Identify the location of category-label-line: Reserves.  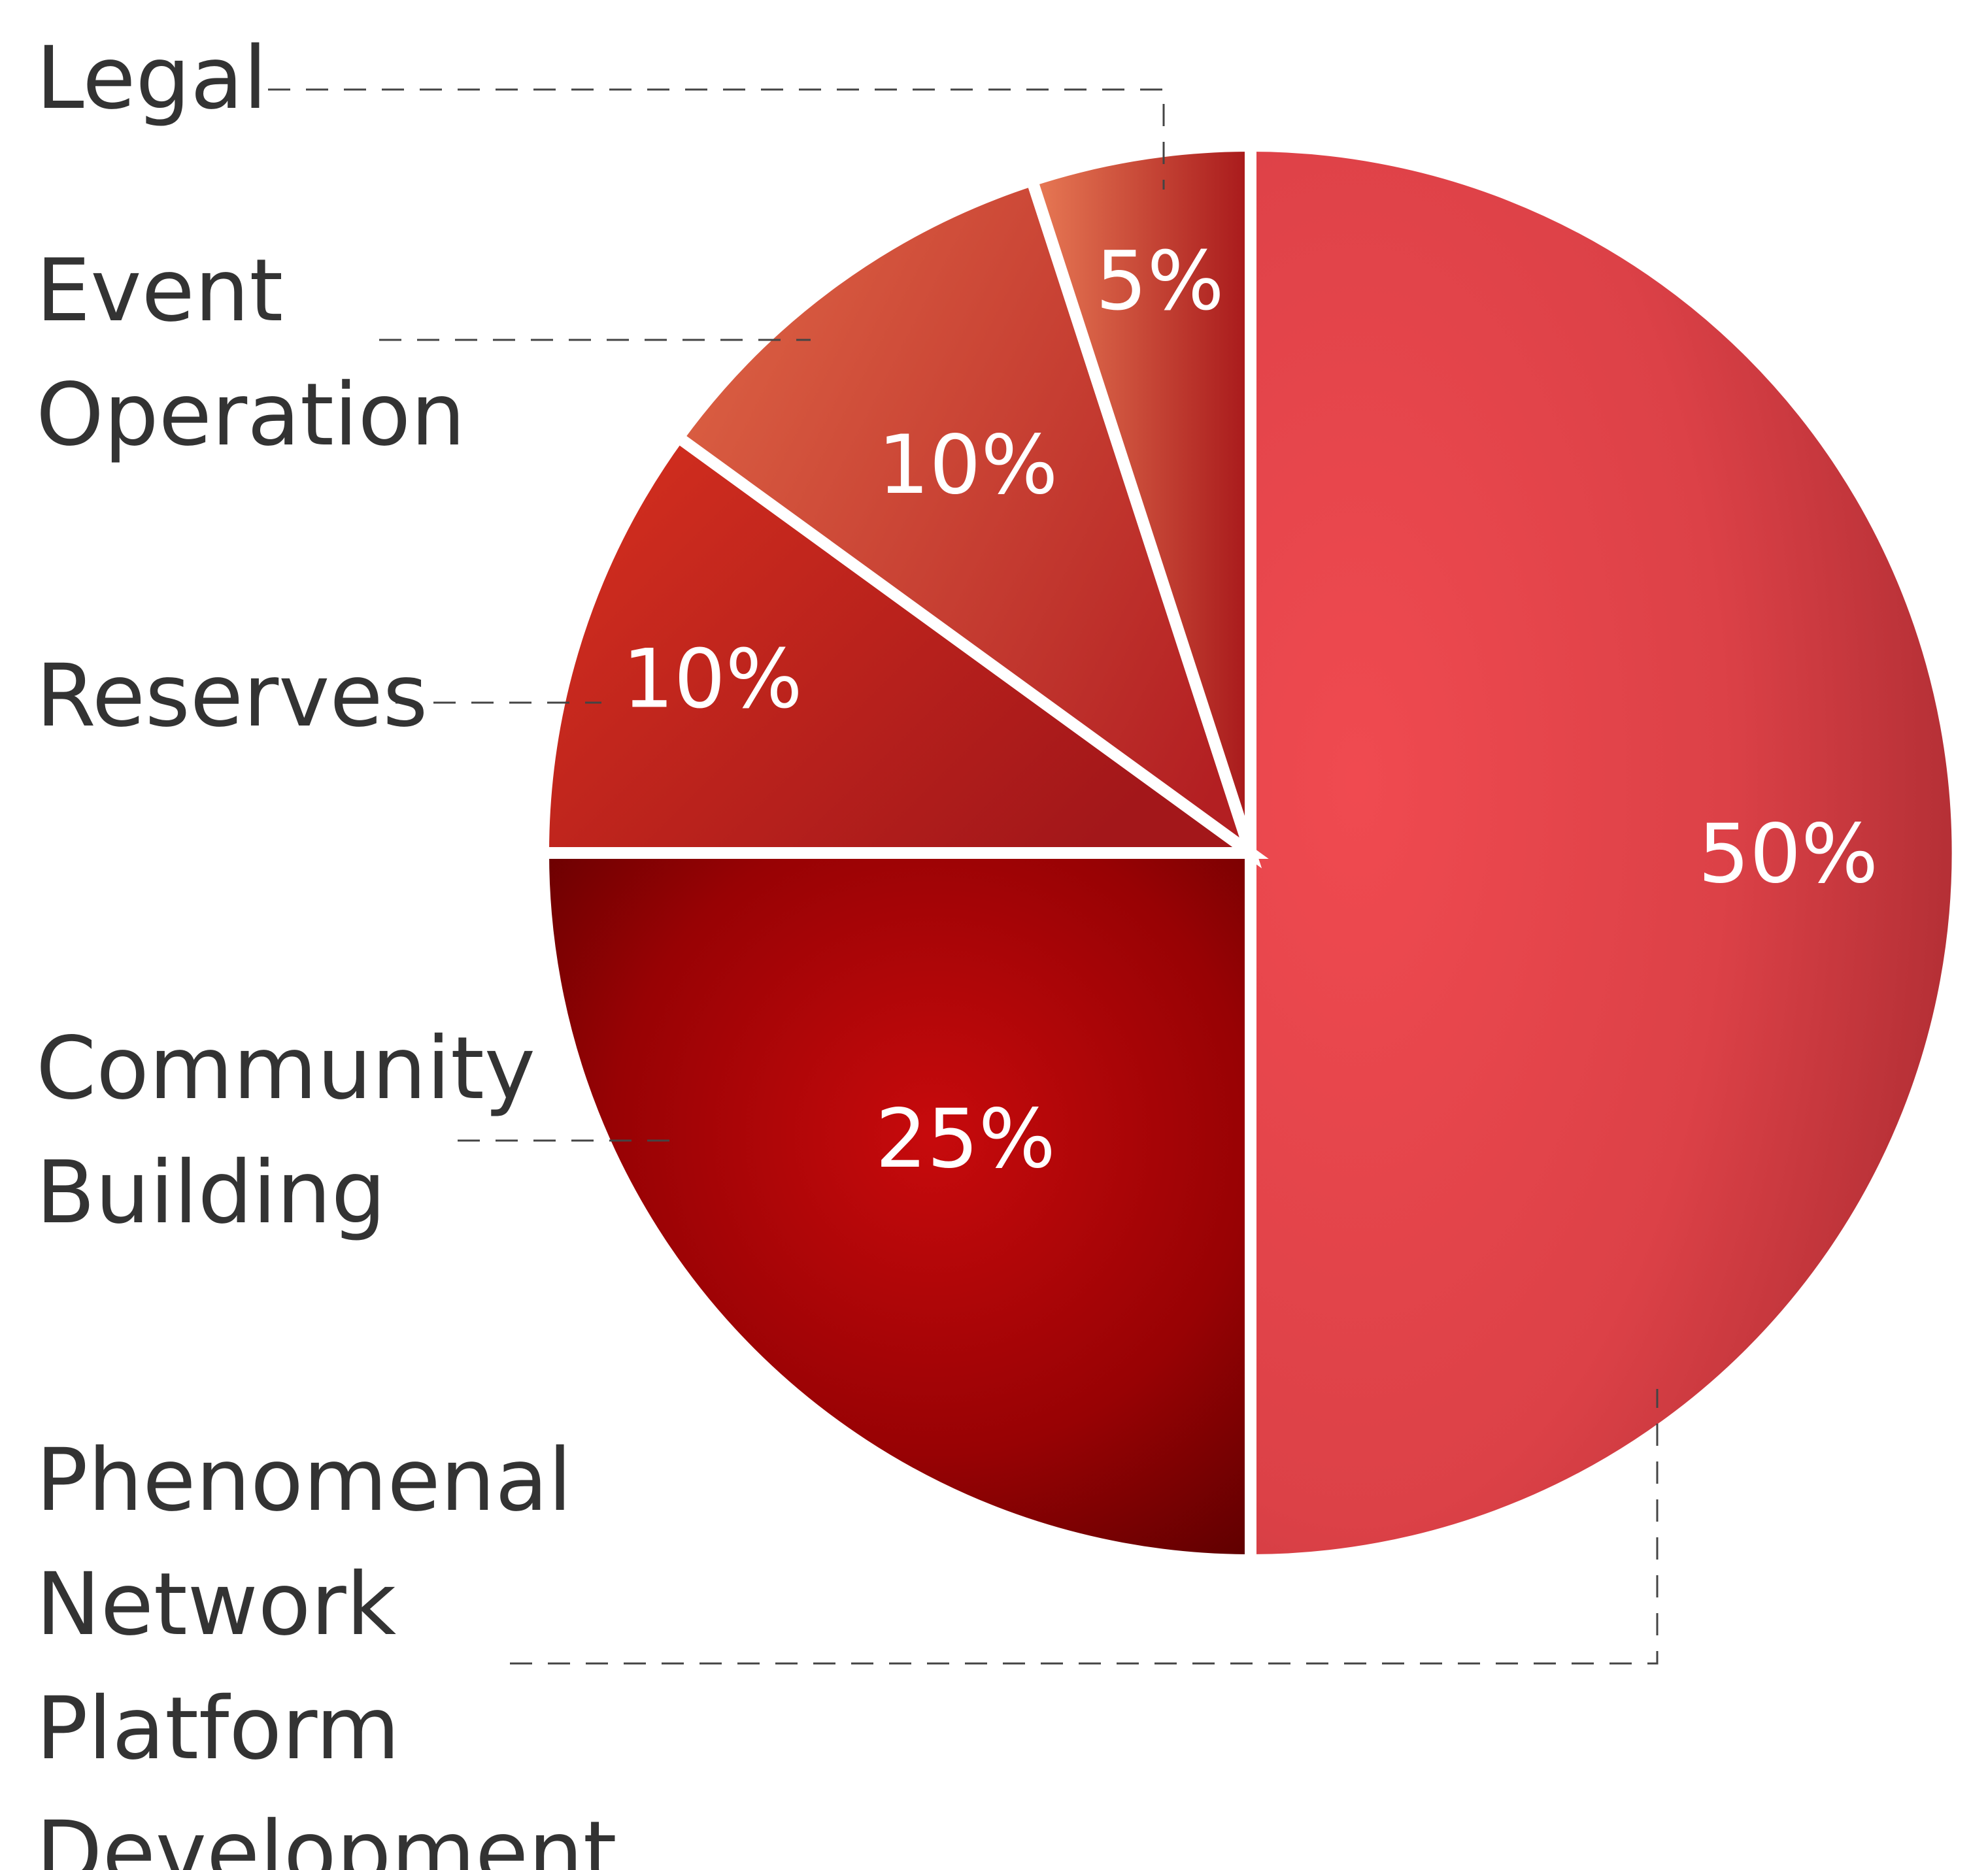
(232, 696).